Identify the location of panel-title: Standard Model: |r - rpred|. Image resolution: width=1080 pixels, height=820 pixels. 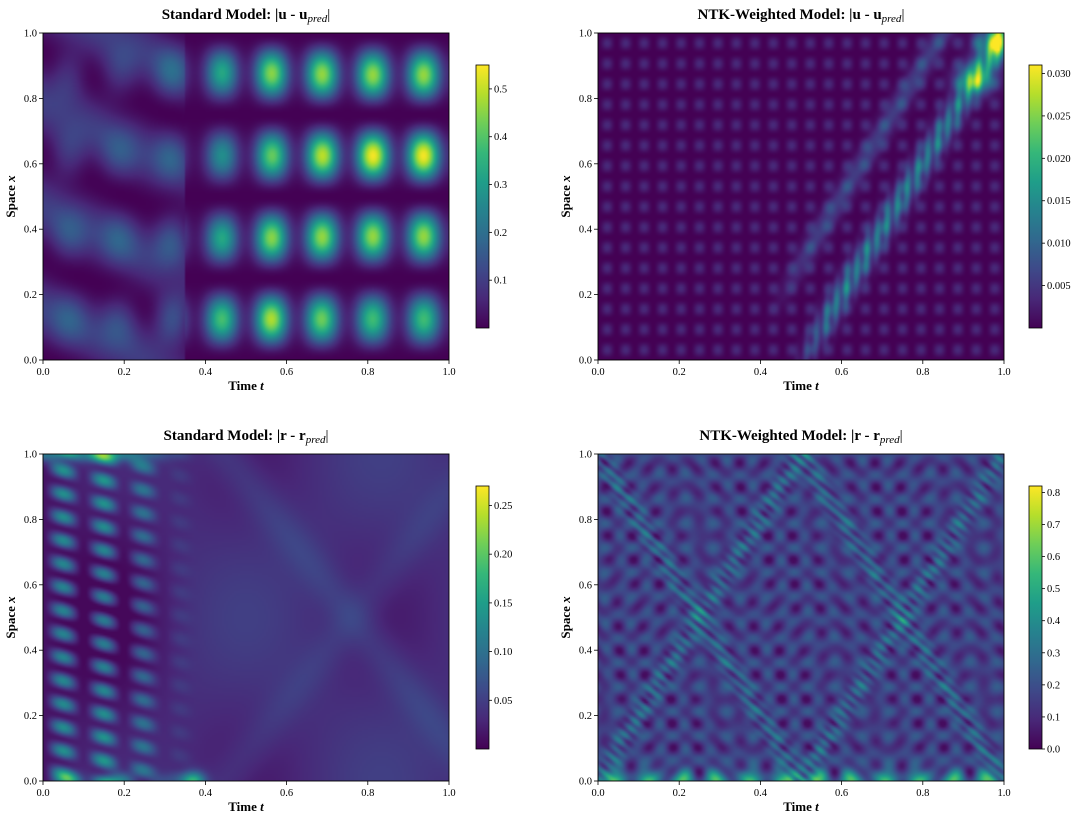
(246, 437).